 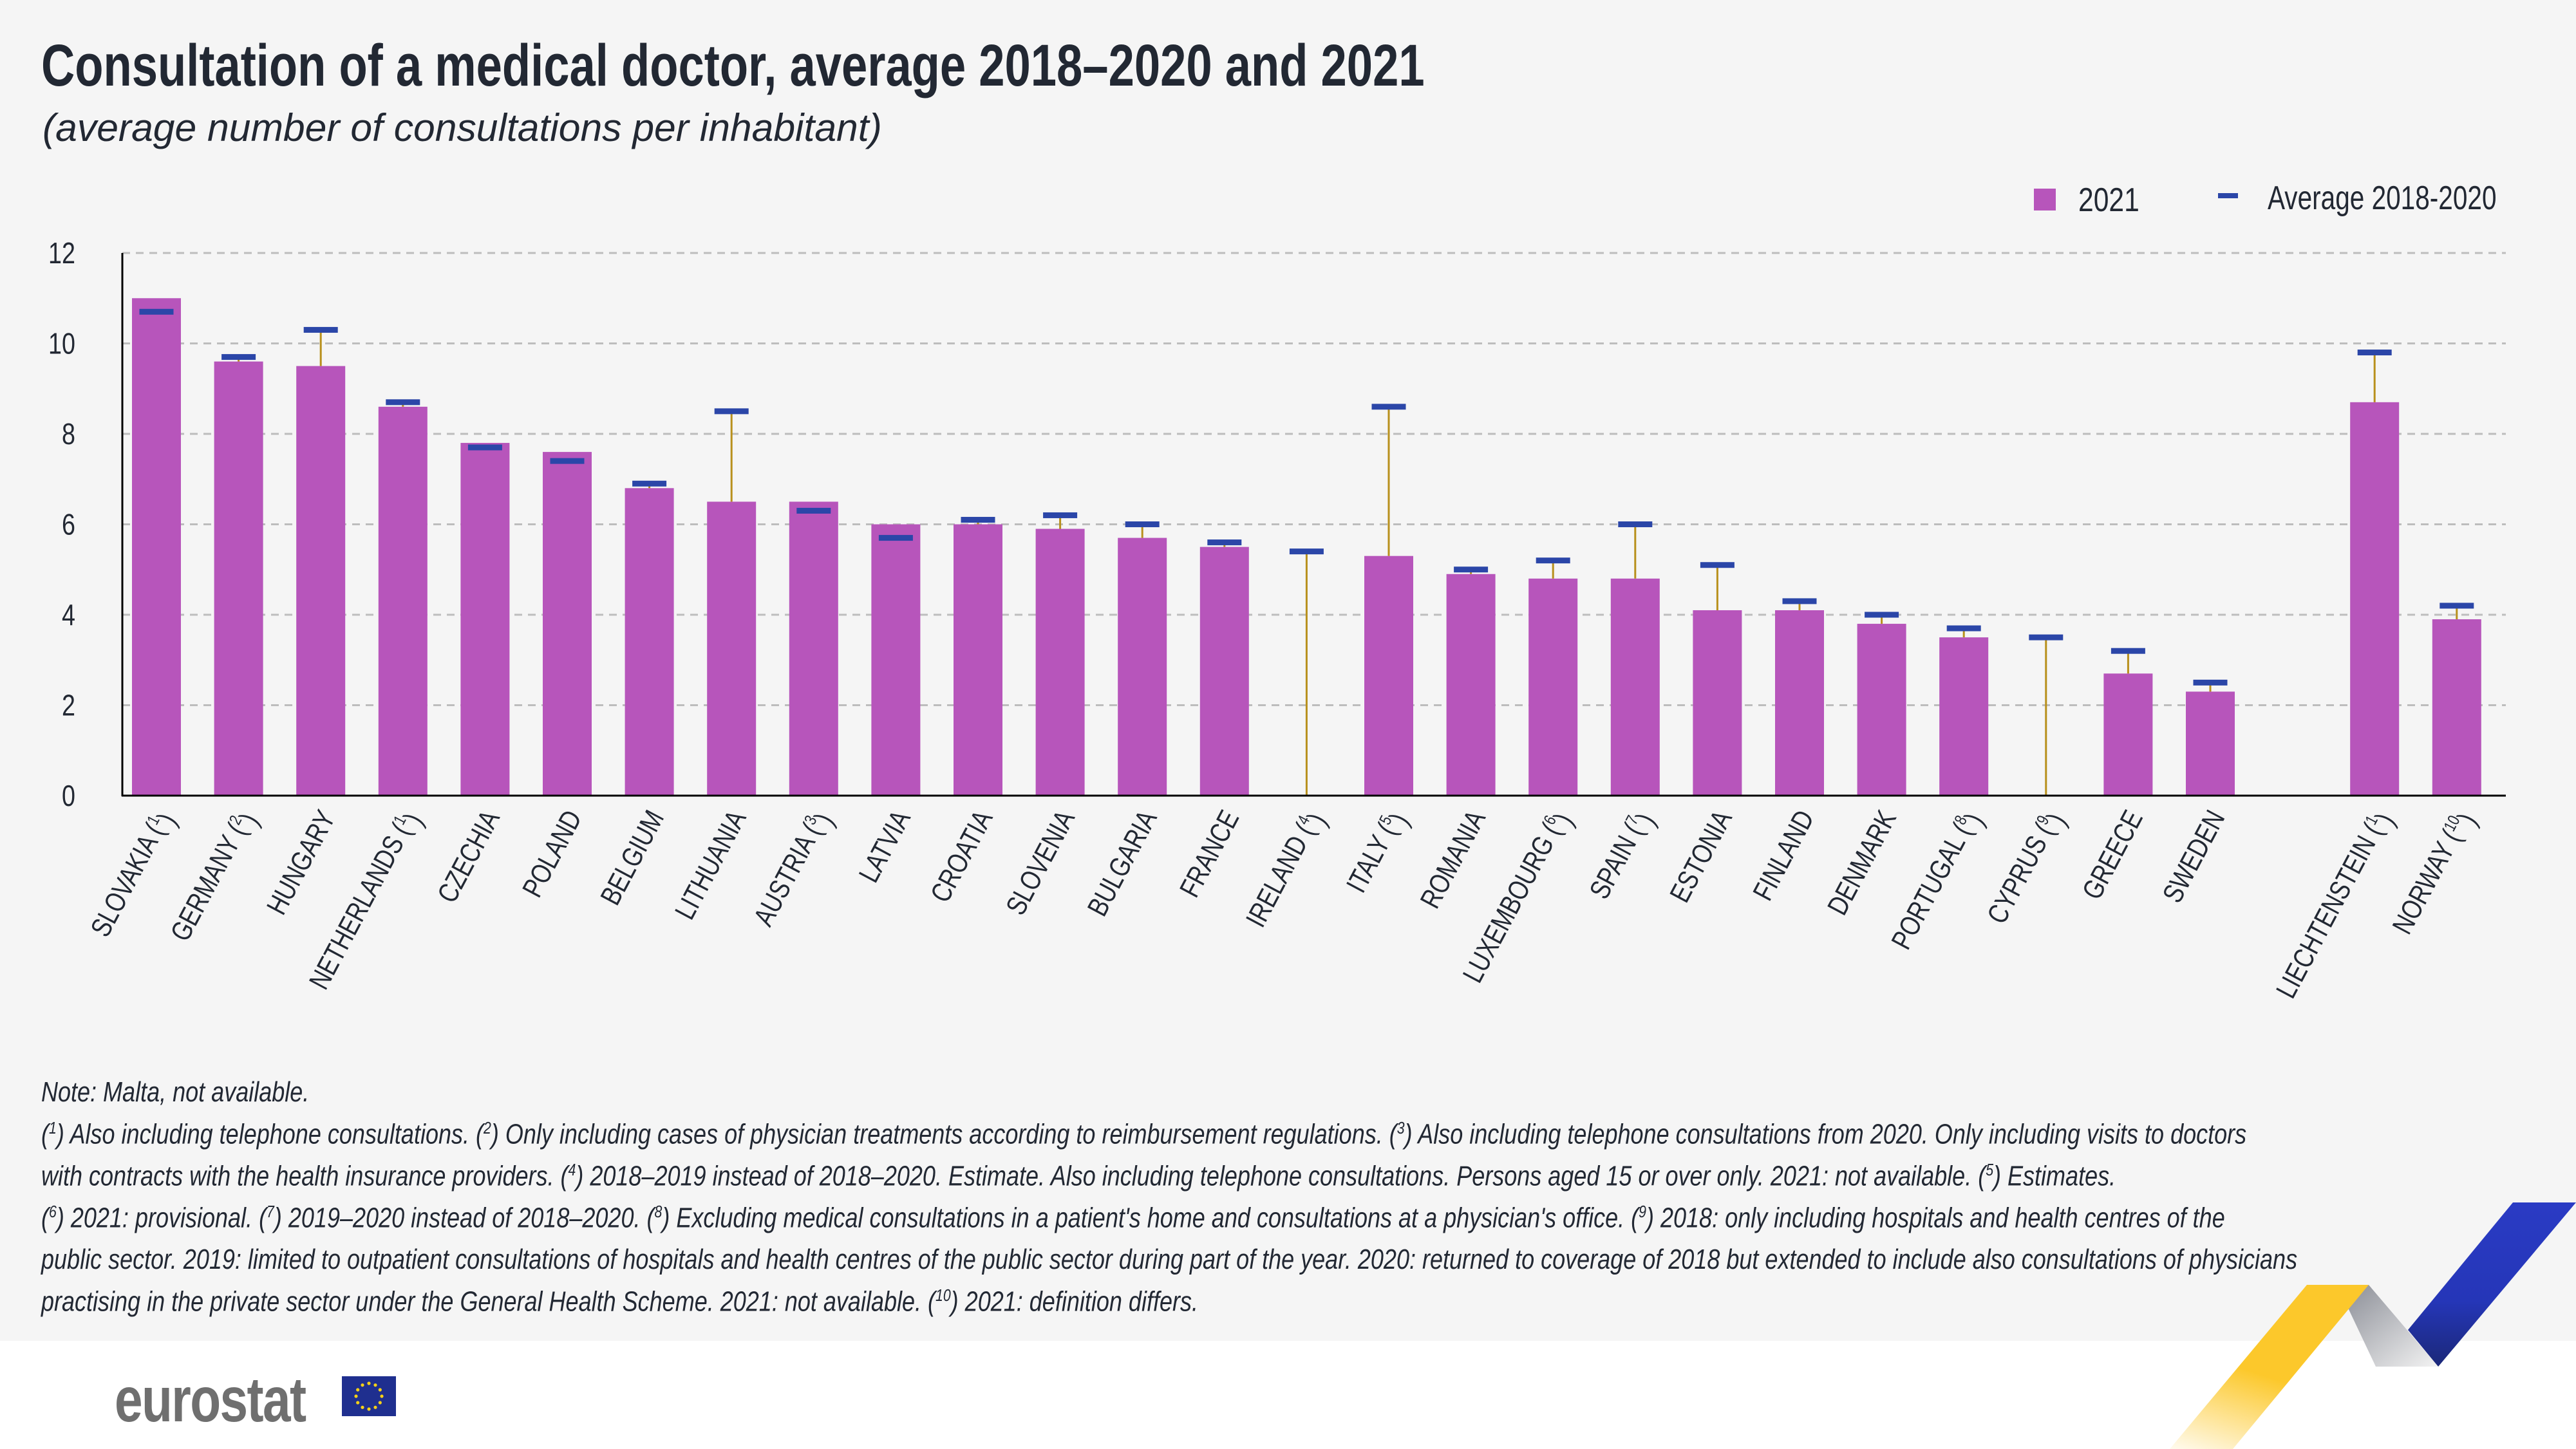 What do you see at coordinates (68, 524) in the screenshot?
I see `y-tick-label: 6` at bounding box center [68, 524].